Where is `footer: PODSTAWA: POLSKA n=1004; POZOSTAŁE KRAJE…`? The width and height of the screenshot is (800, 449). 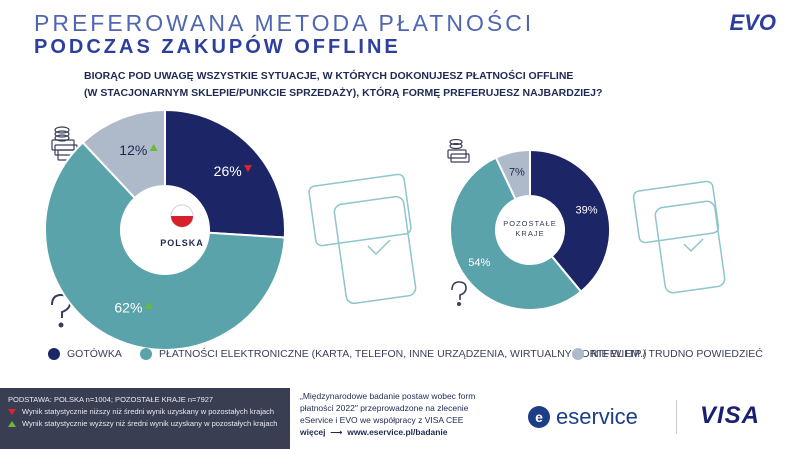
footer: PODSTAWA: POLSKA n=1004; POZOSTAŁE KRAJE… is located at coordinates (400, 418).